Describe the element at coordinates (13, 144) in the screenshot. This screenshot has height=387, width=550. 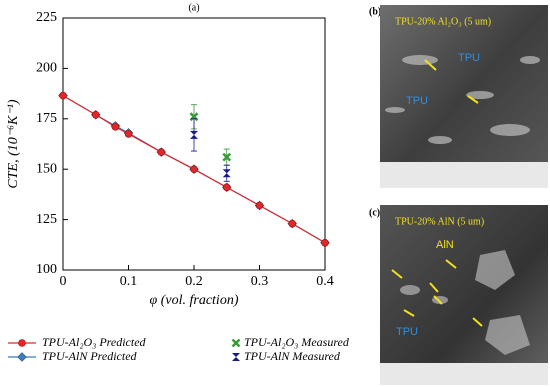
I see `y-axis-label: CTE, (10⁻⁶K⁻¹)` at that location.